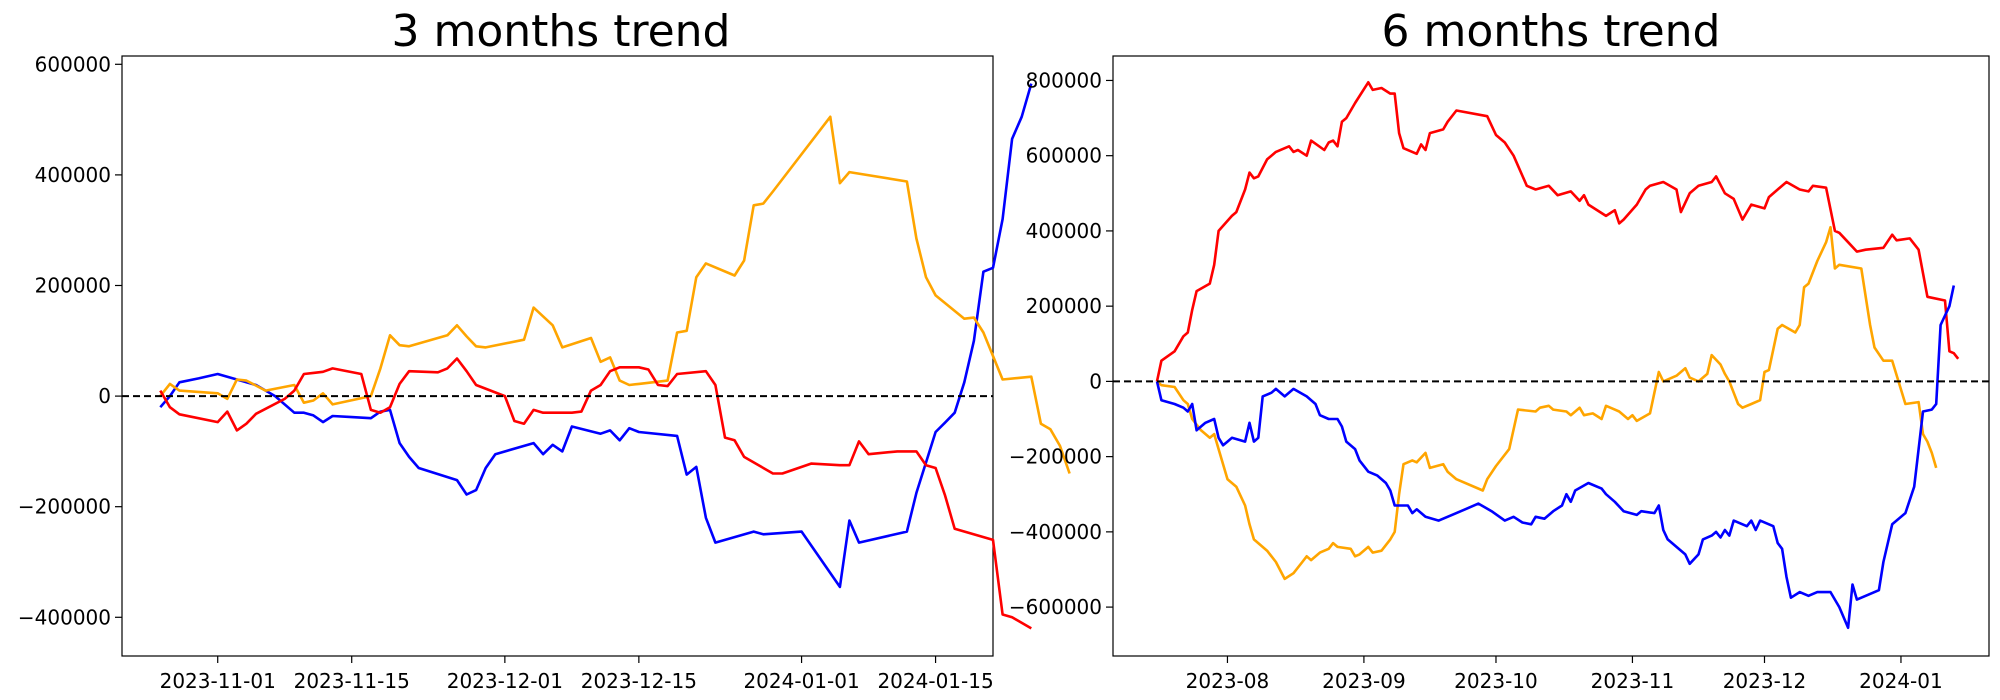 This screenshot has width=2000, height=700. Describe the element at coordinates (801, 681) in the screenshot. I see `x-tick-label: 2024-01-01` at that location.